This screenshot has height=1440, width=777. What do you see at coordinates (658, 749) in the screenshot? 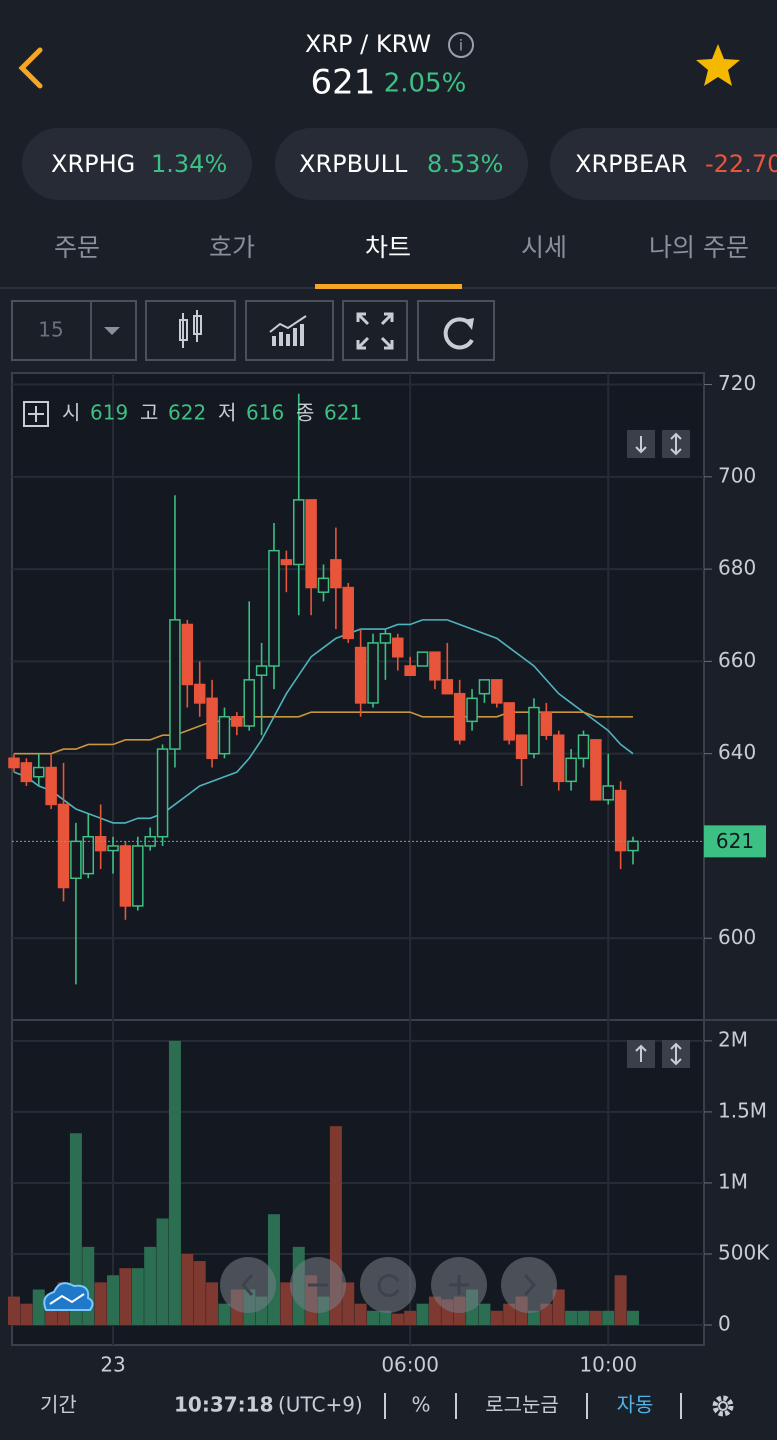
I see `scale-buttons` at bounding box center [658, 749].